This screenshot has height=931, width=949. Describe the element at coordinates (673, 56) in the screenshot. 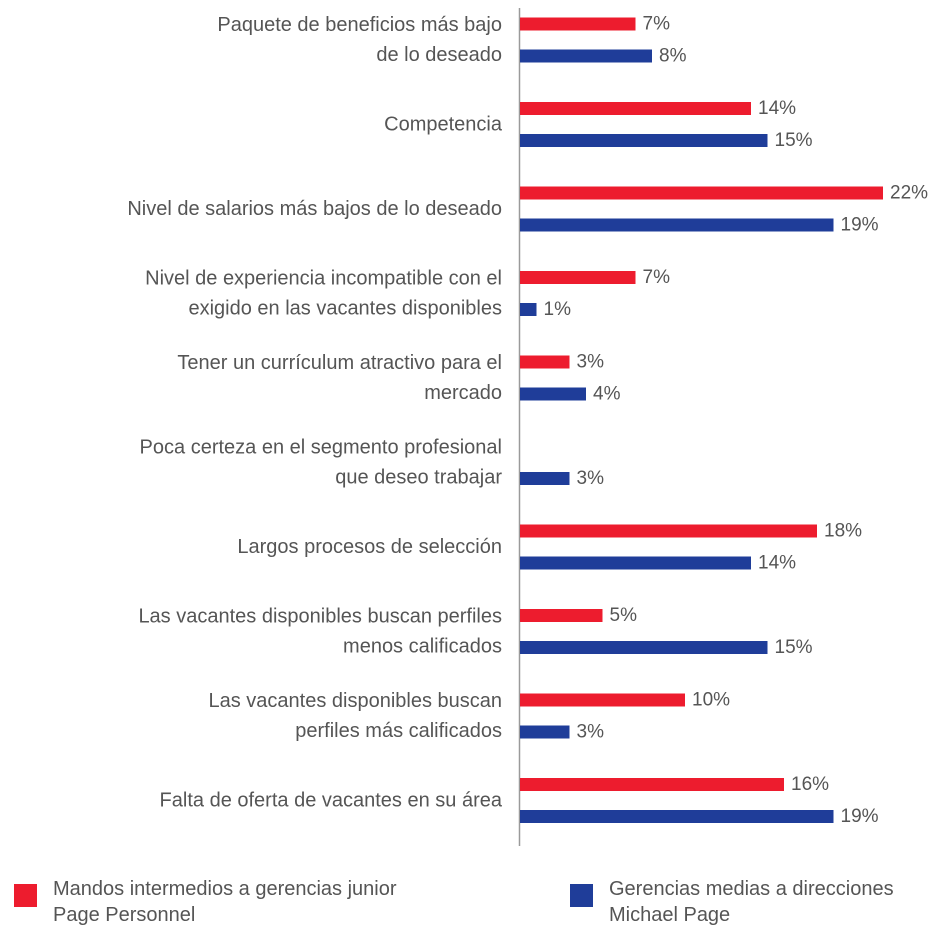

I see `value-label: 8%` at that location.